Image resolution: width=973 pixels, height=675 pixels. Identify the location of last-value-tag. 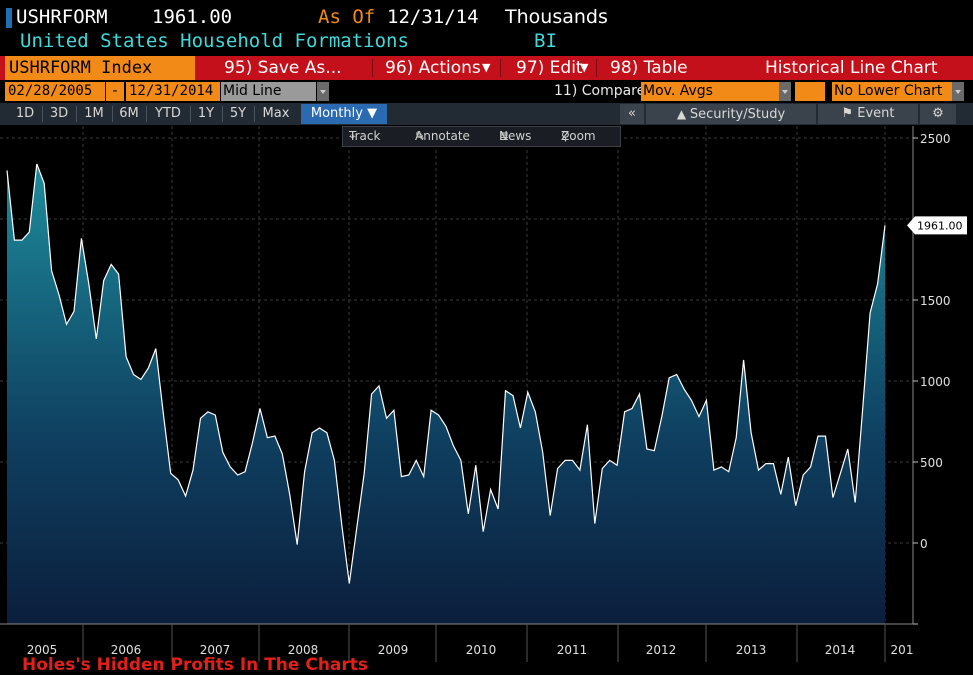
(937, 225).